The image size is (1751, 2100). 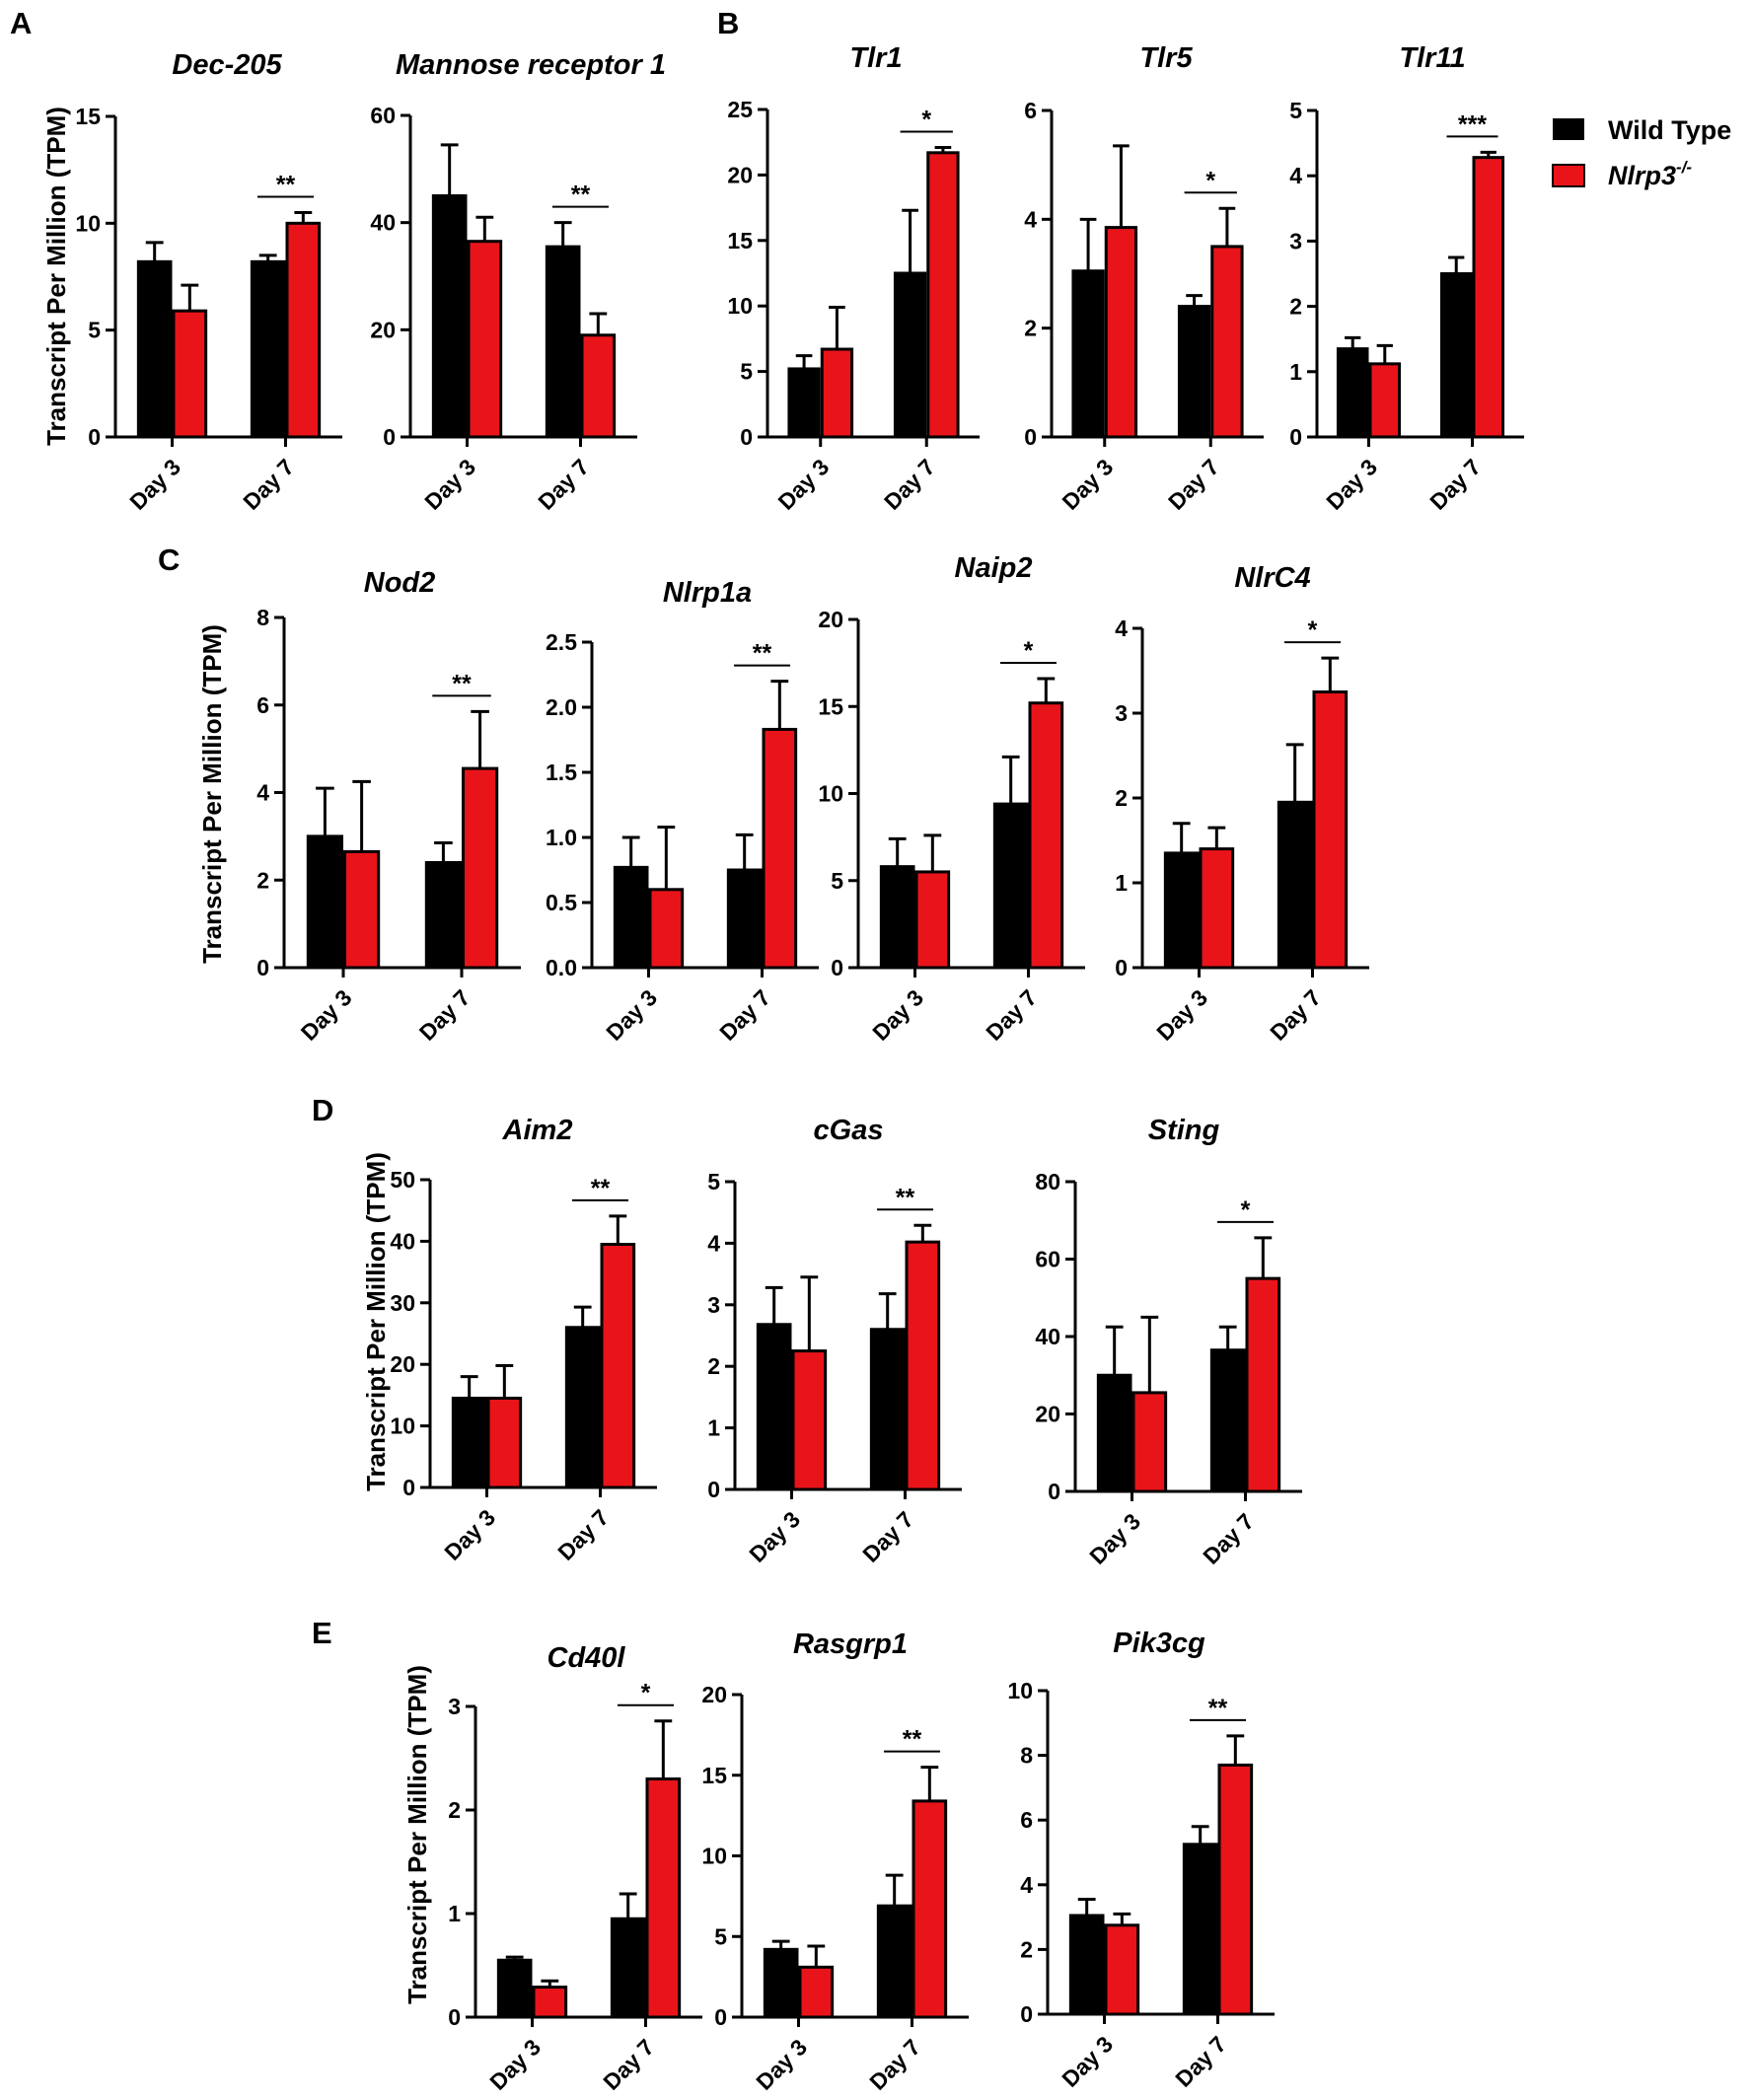 I want to click on panel-label-e: E, so click(x=322, y=1633).